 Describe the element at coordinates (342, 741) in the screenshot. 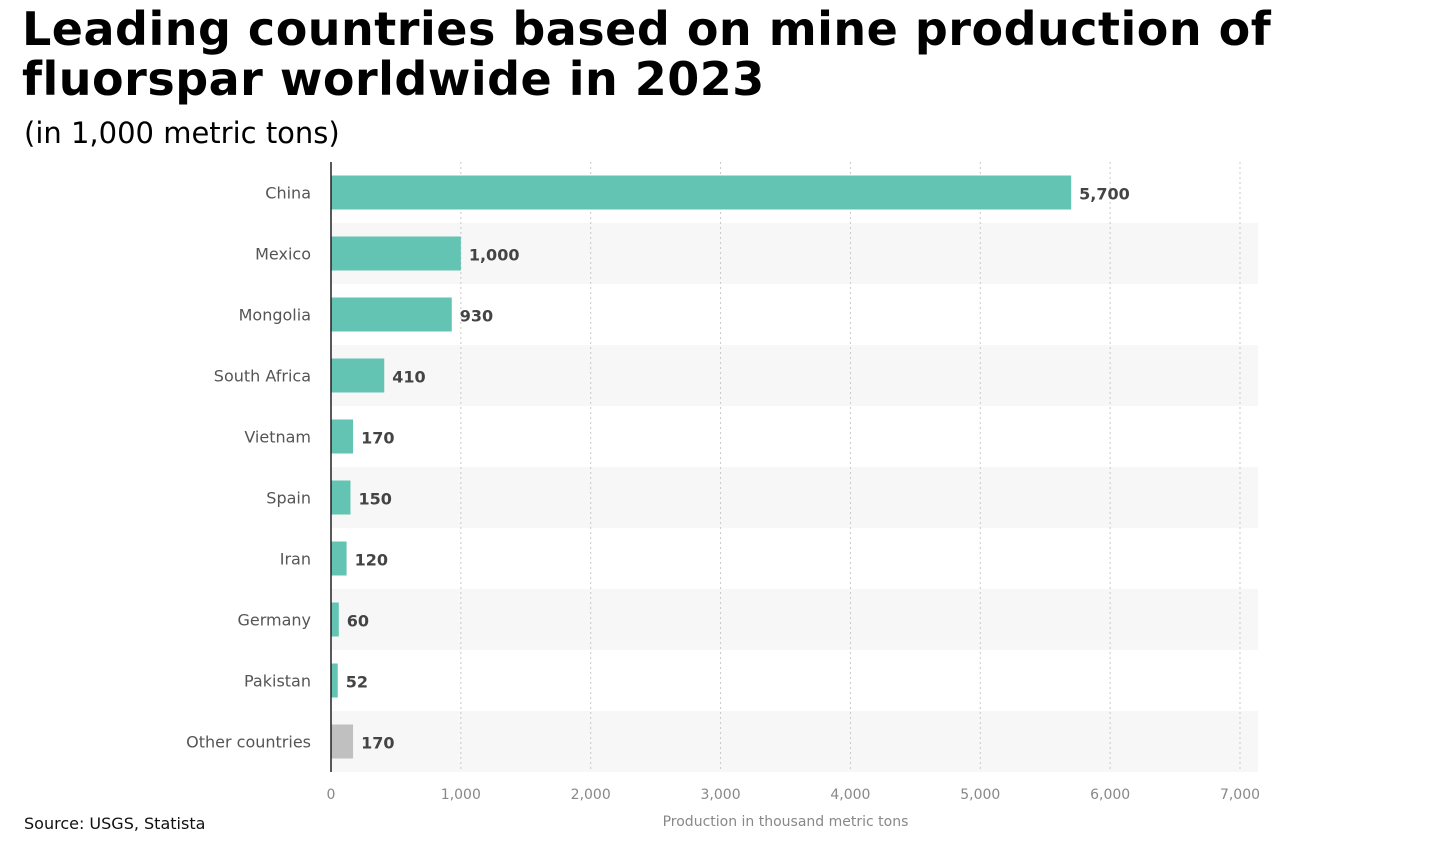

I see `bar-other-countries` at that location.